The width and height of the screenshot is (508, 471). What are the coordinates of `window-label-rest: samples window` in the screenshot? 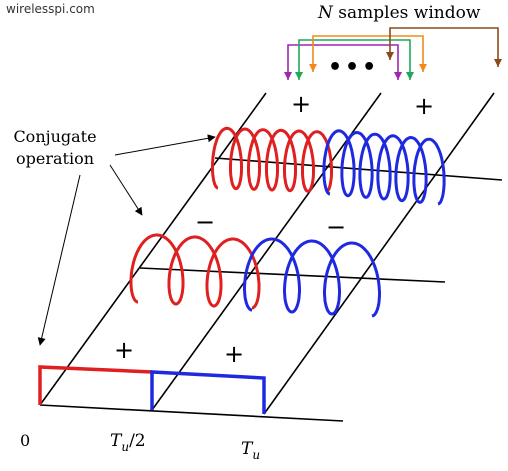 It's located at (407, 13).